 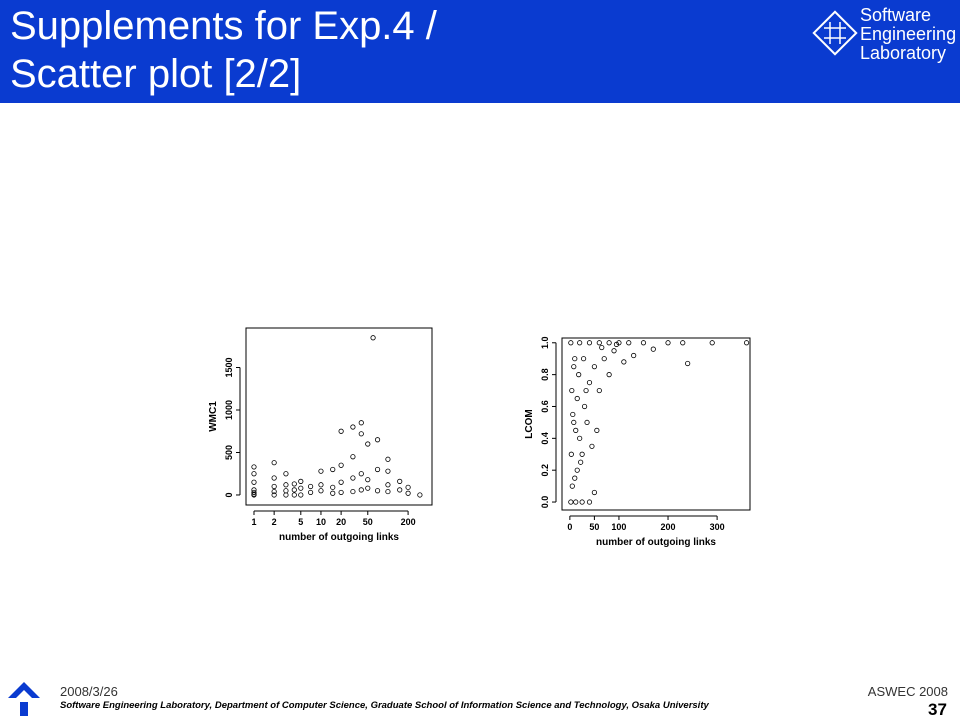 I want to click on x-tick-label: 5, so click(x=300, y=522).